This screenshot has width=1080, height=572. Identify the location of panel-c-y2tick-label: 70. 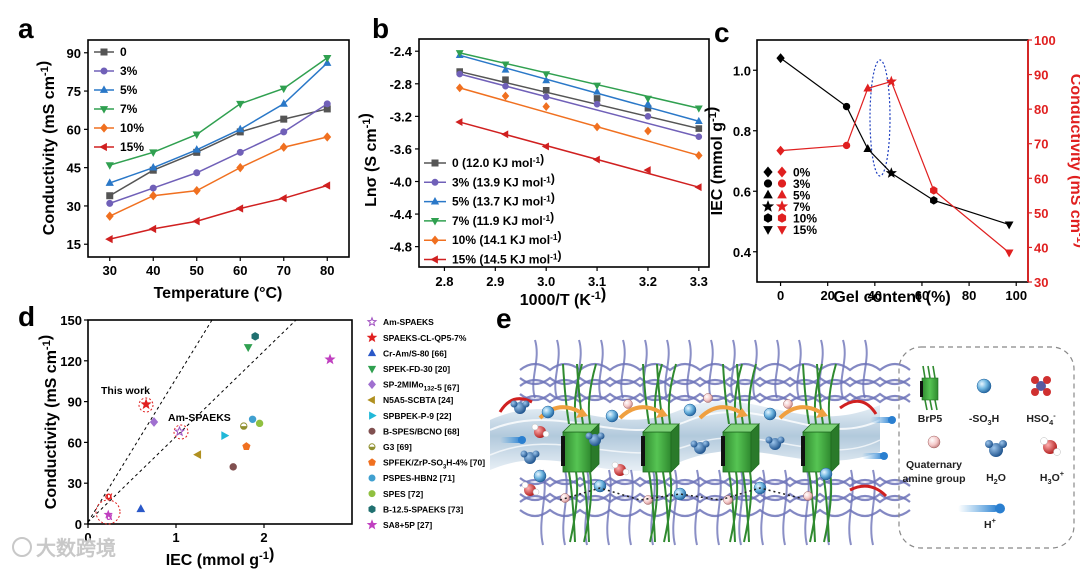
(1041, 144).